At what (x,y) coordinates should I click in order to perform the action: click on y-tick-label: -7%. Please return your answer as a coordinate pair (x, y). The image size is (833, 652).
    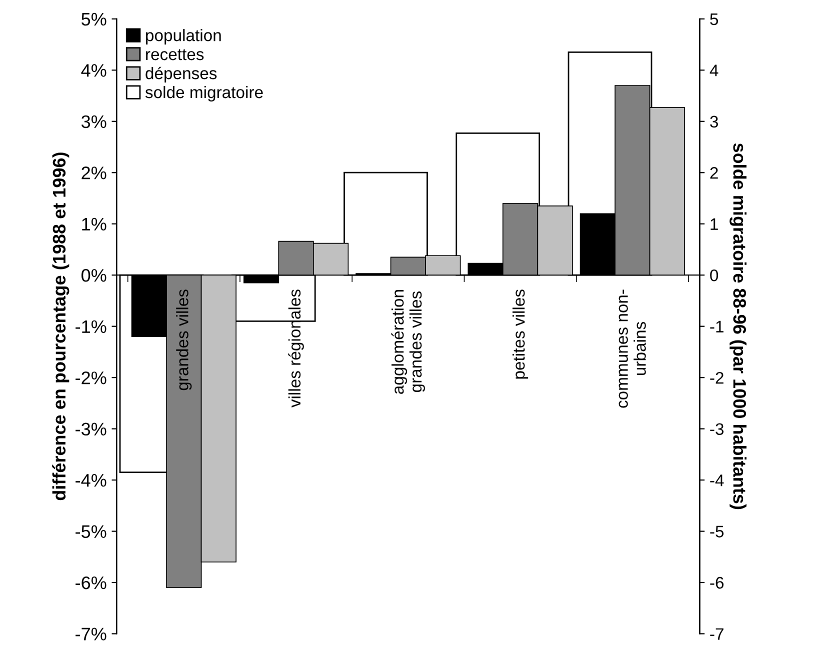
    Looking at the image, I should click on (91, 634).